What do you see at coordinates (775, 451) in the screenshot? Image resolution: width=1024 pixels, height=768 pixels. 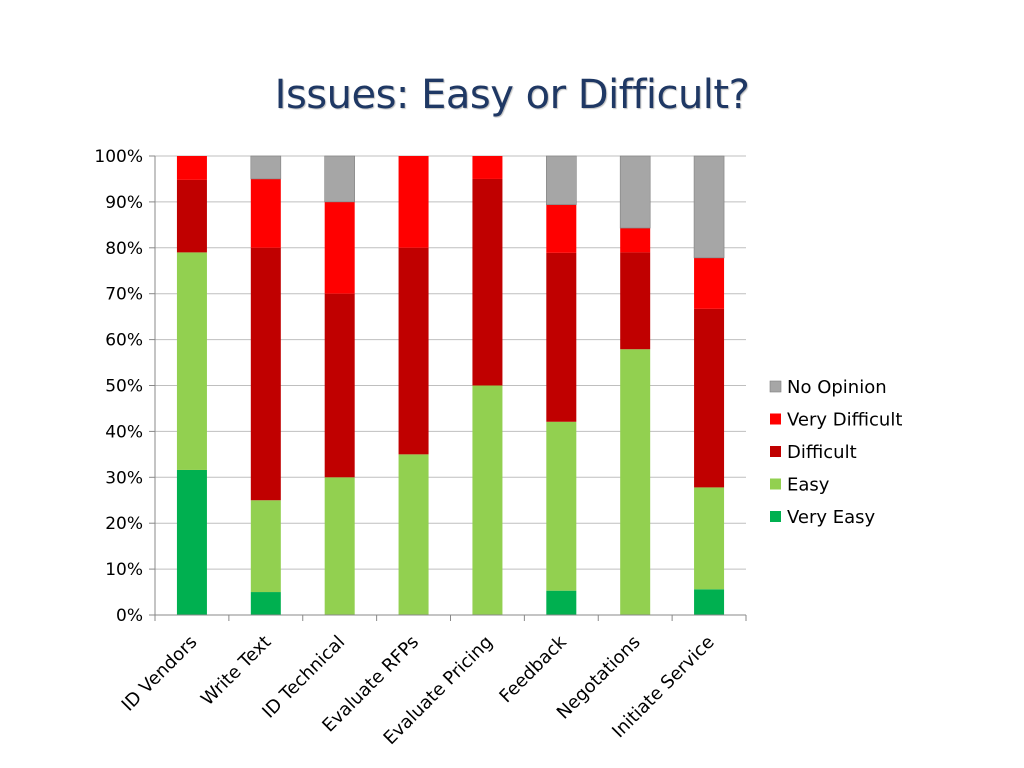 I see `legend-swatch-difficult` at bounding box center [775, 451].